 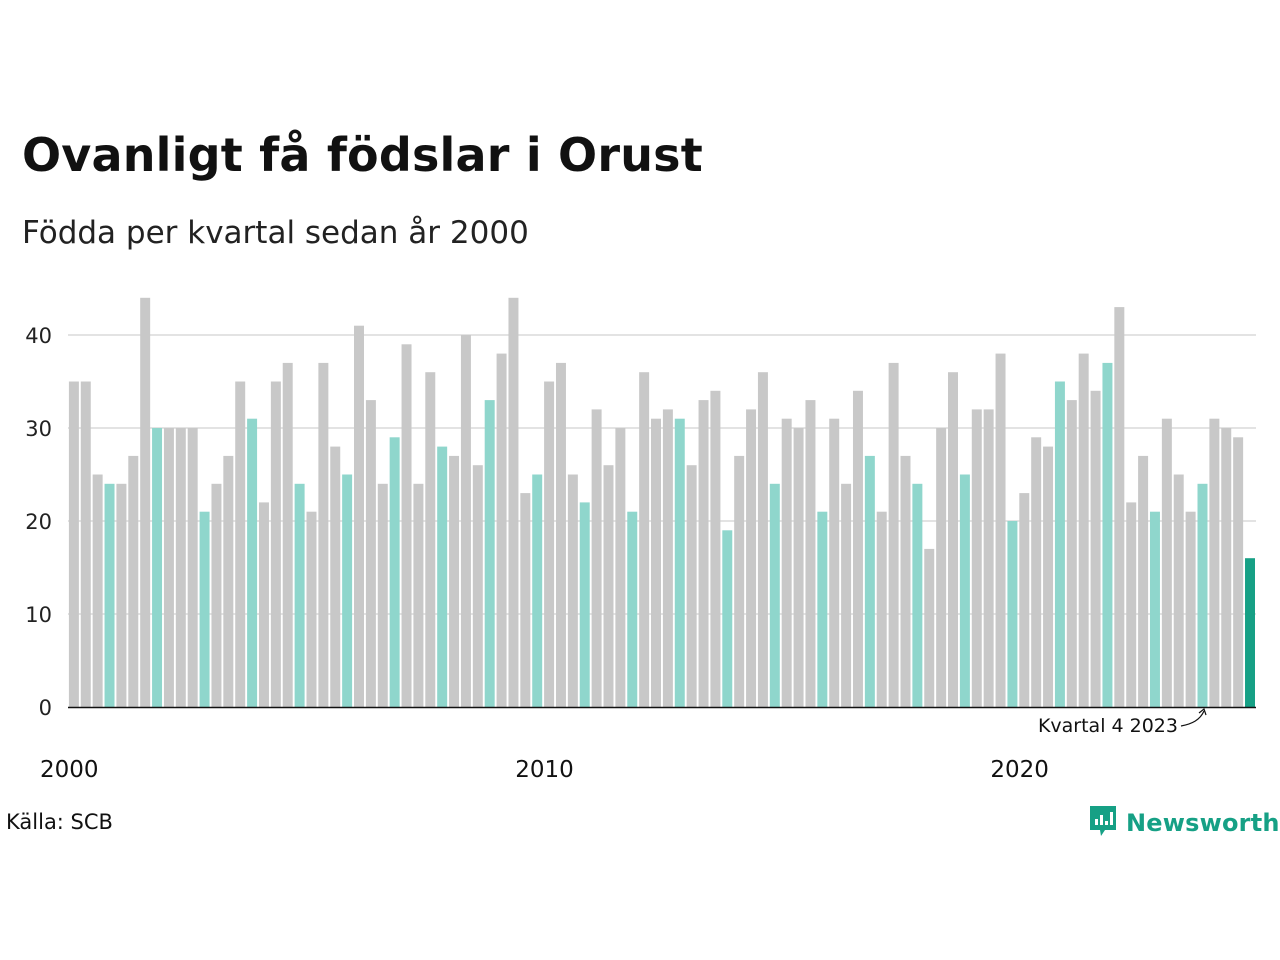 I want to click on brand-name: Newsworthy, so click(x=1203, y=823).